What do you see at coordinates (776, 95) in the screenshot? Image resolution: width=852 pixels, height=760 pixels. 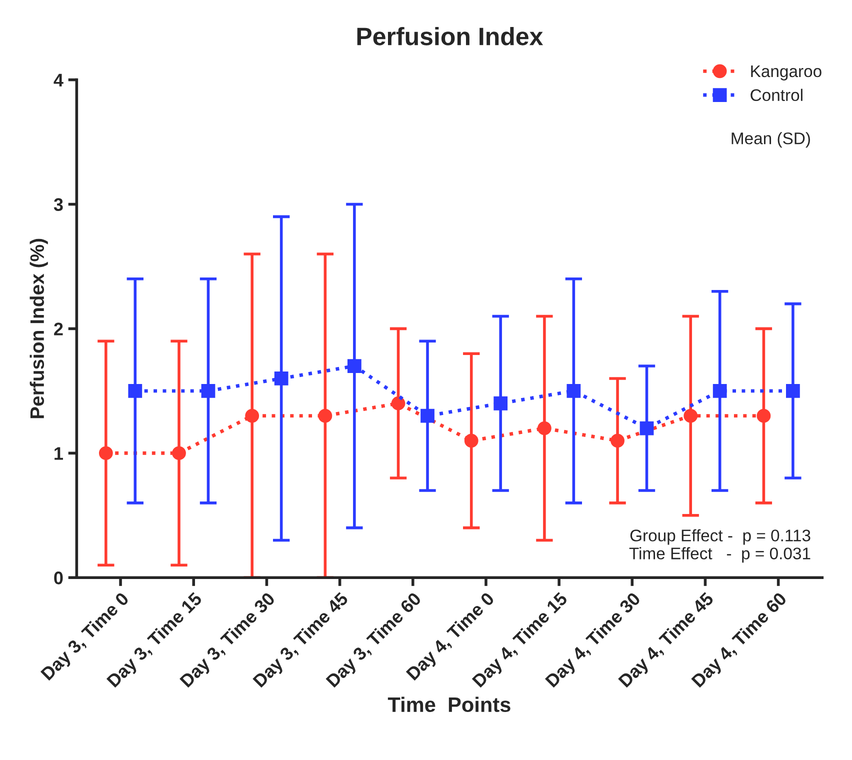 I see `legend-label: Control` at bounding box center [776, 95].